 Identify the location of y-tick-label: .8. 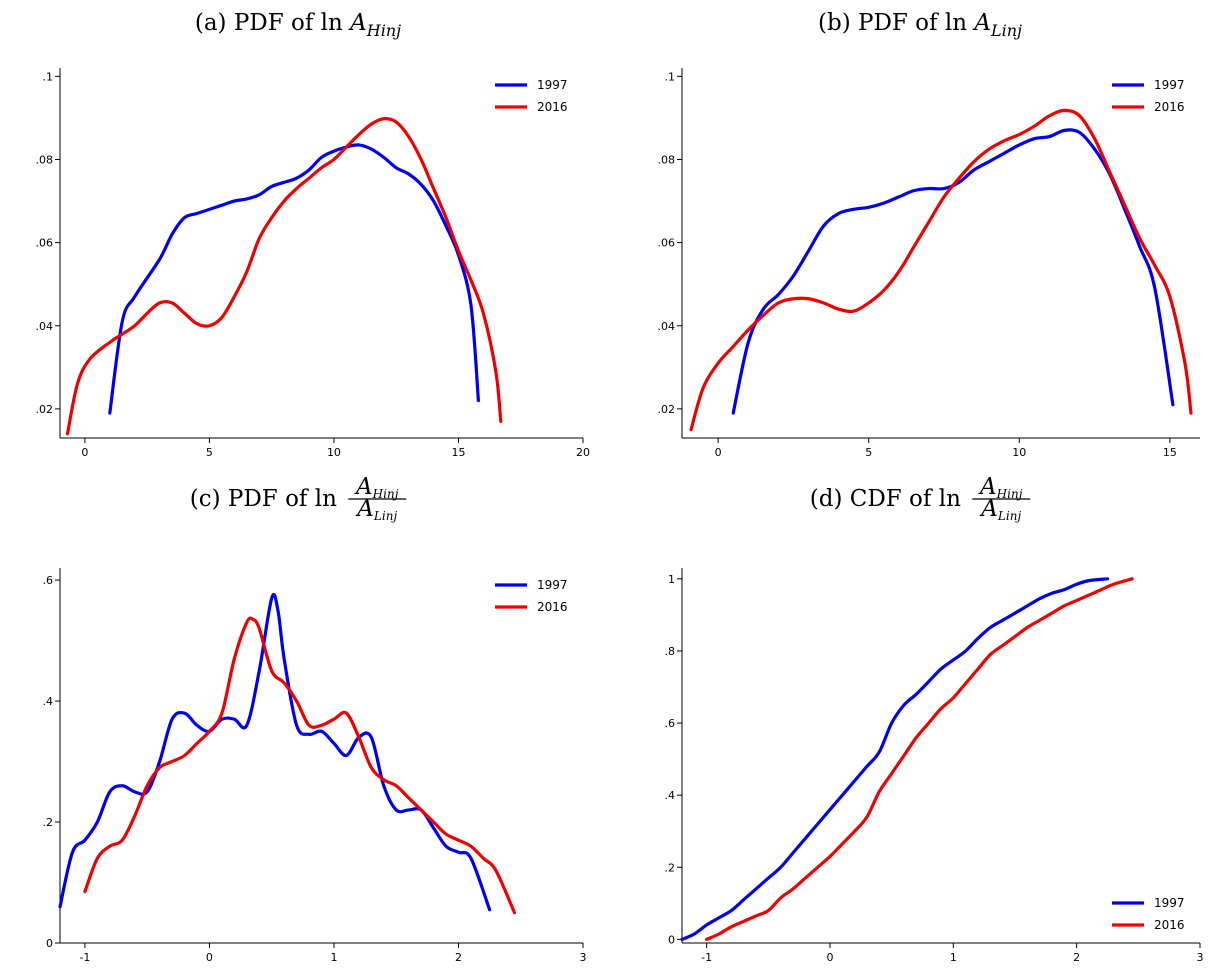
(670, 651).